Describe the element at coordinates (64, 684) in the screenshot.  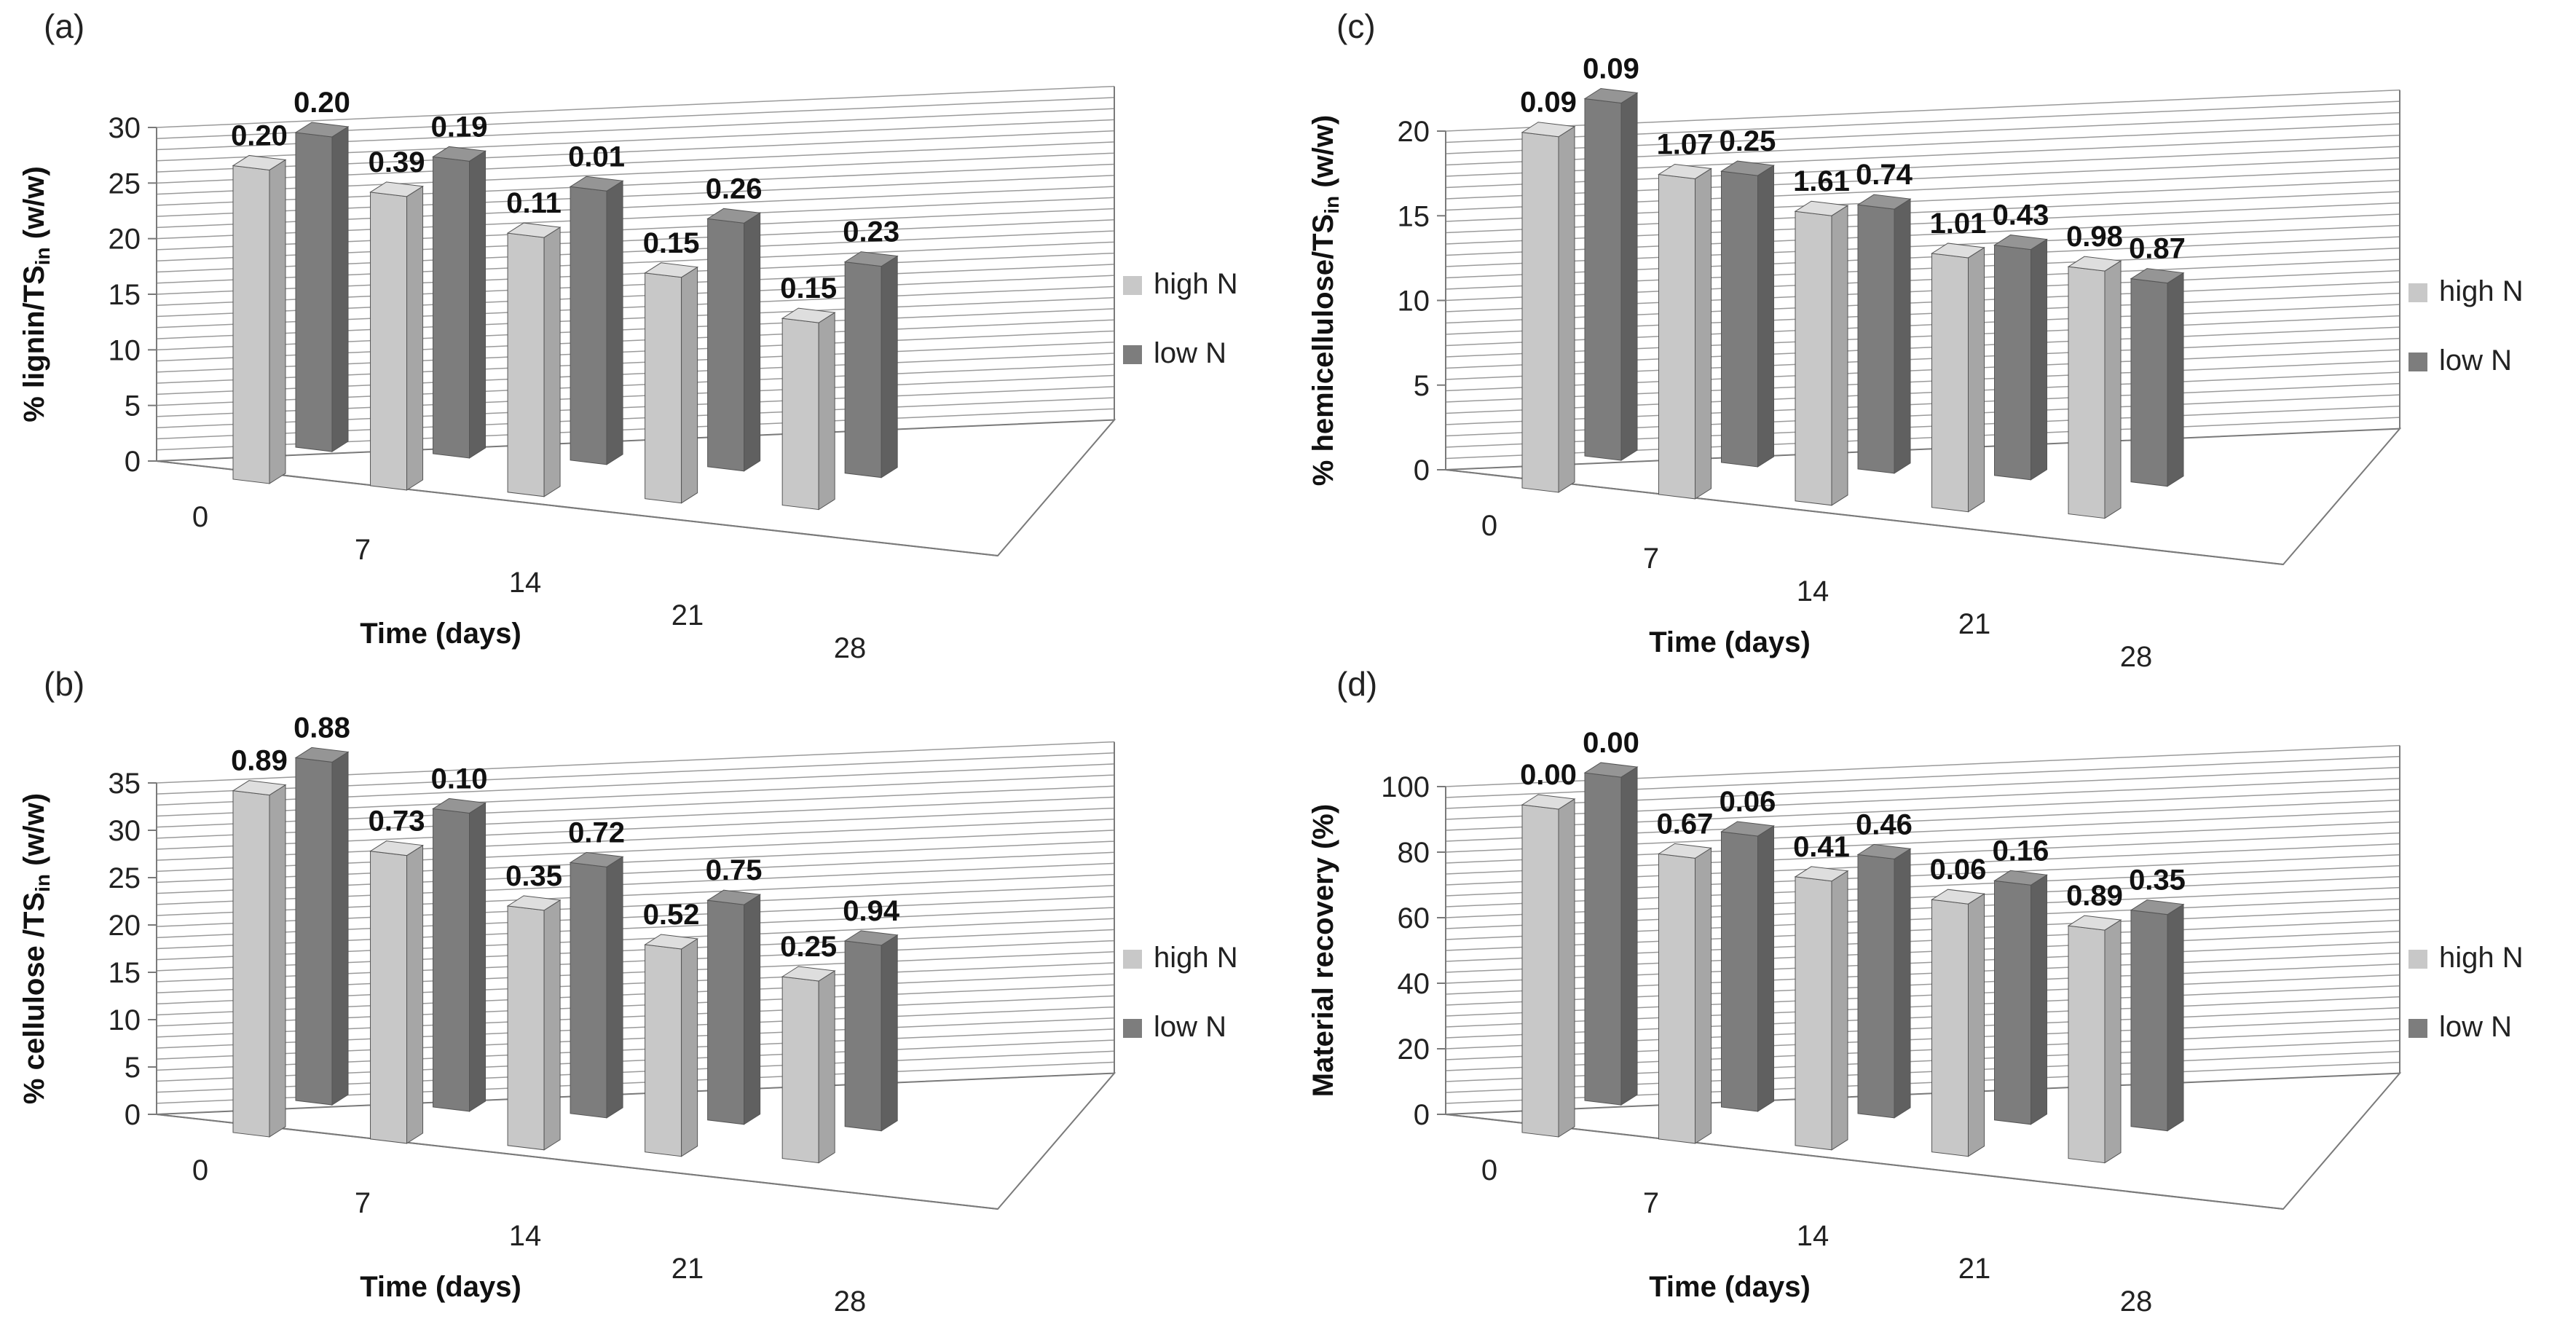
I see `panel-letter: (b)` at that location.